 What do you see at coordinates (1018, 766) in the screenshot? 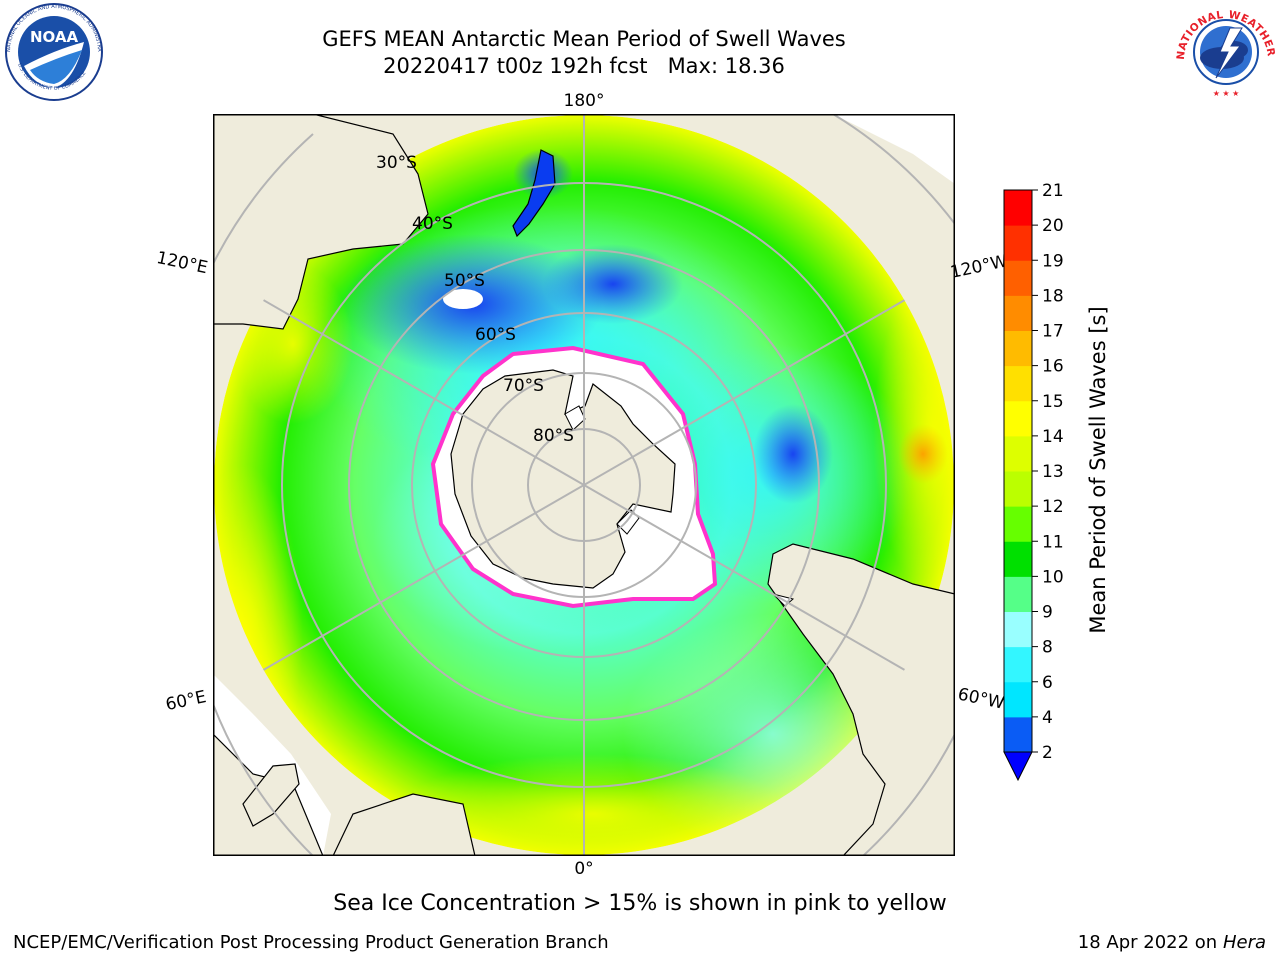
I see `colorbar-under-extend` at bounding box center [1018, 766].